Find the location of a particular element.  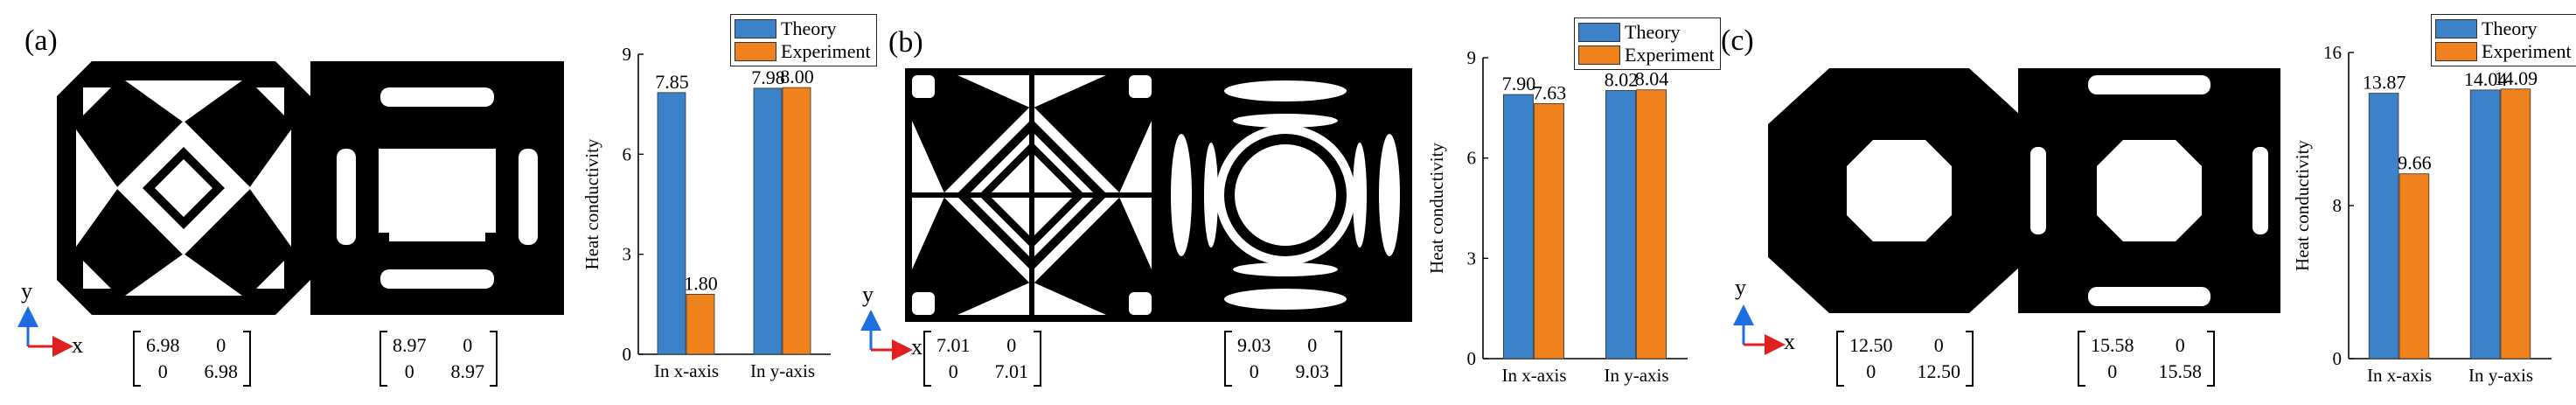

data-label: 9.66 is located at coordinates (2415, 163).